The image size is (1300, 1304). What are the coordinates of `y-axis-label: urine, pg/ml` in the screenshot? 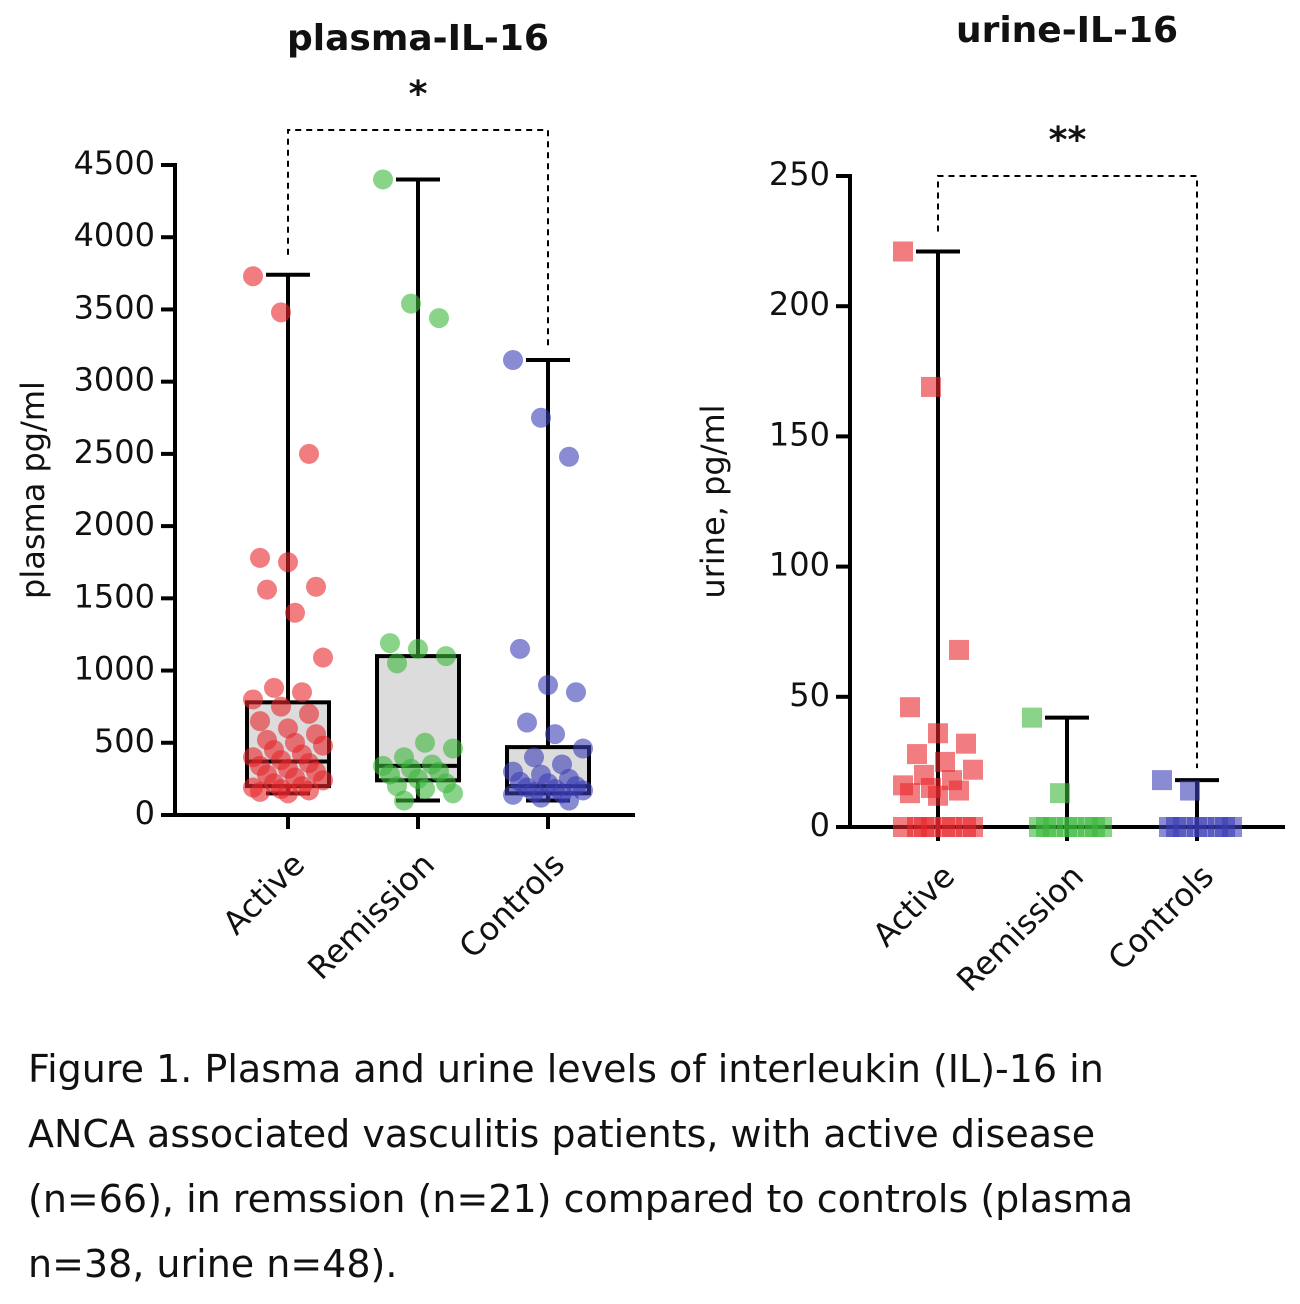 It's located at (713, 501).